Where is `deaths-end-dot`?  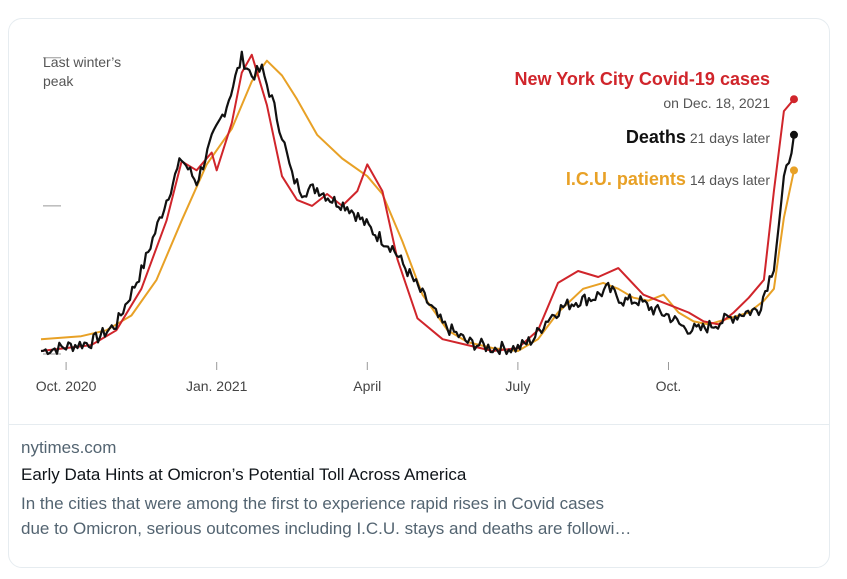 deaths-end-dot is located at coordinates (793, 134).